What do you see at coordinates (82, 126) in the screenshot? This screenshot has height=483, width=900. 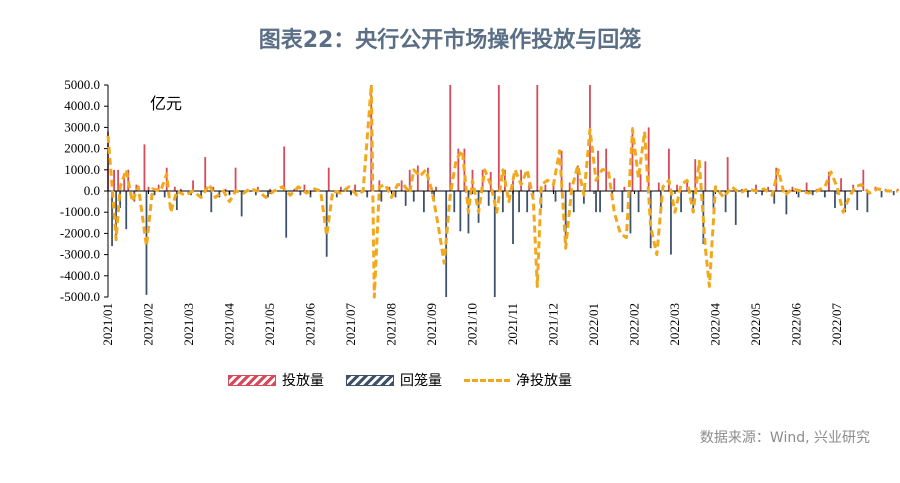 I see `y-tick-label: 3000.0` at bounding box center [82, 126].